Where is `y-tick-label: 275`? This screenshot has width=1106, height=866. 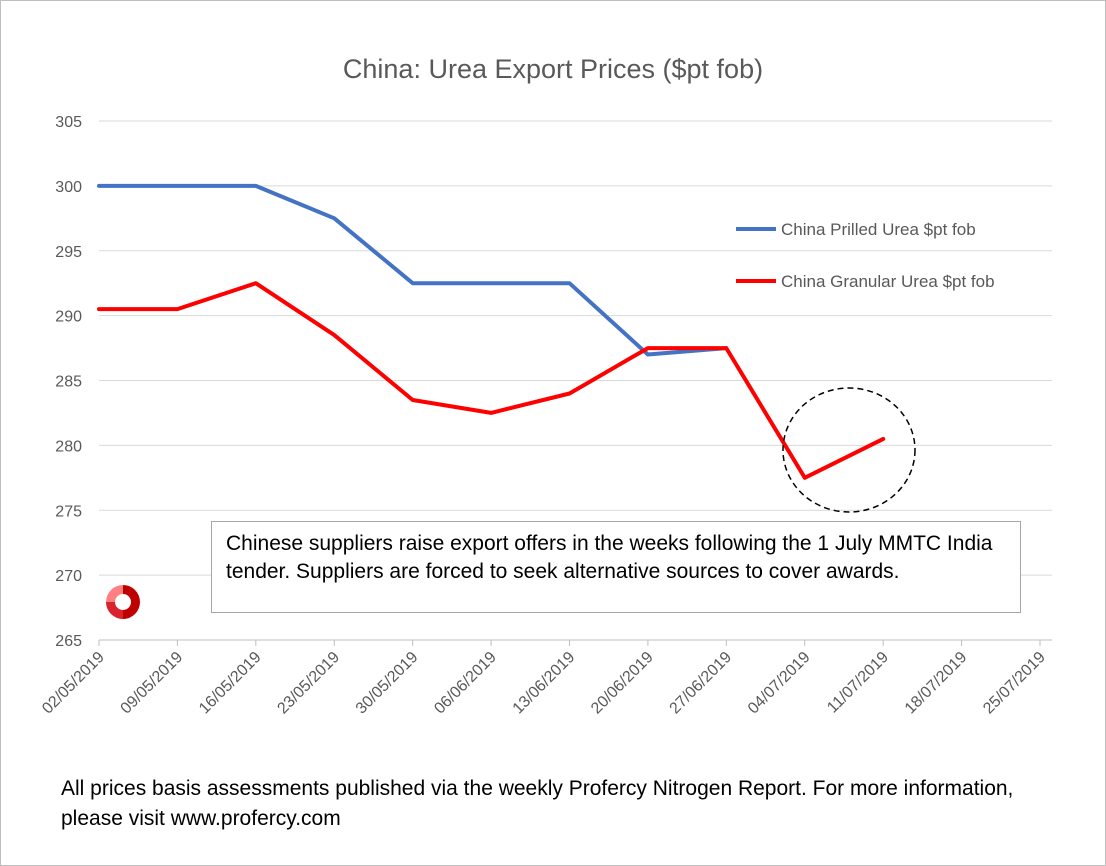 y-tick-label: 275 is located at coordinates (68, 511).